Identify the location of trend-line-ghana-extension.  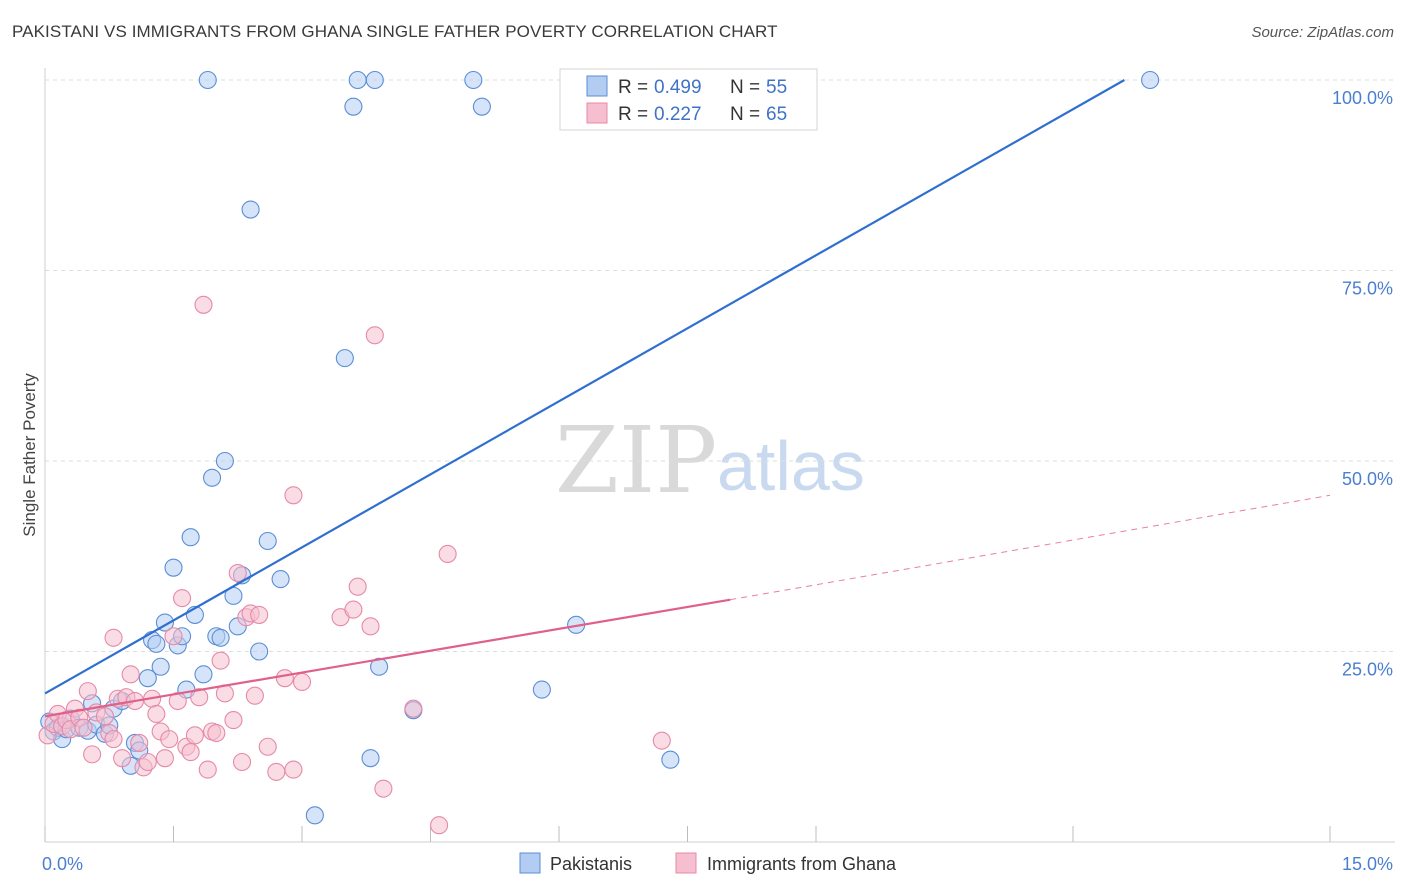
(1030, 547).